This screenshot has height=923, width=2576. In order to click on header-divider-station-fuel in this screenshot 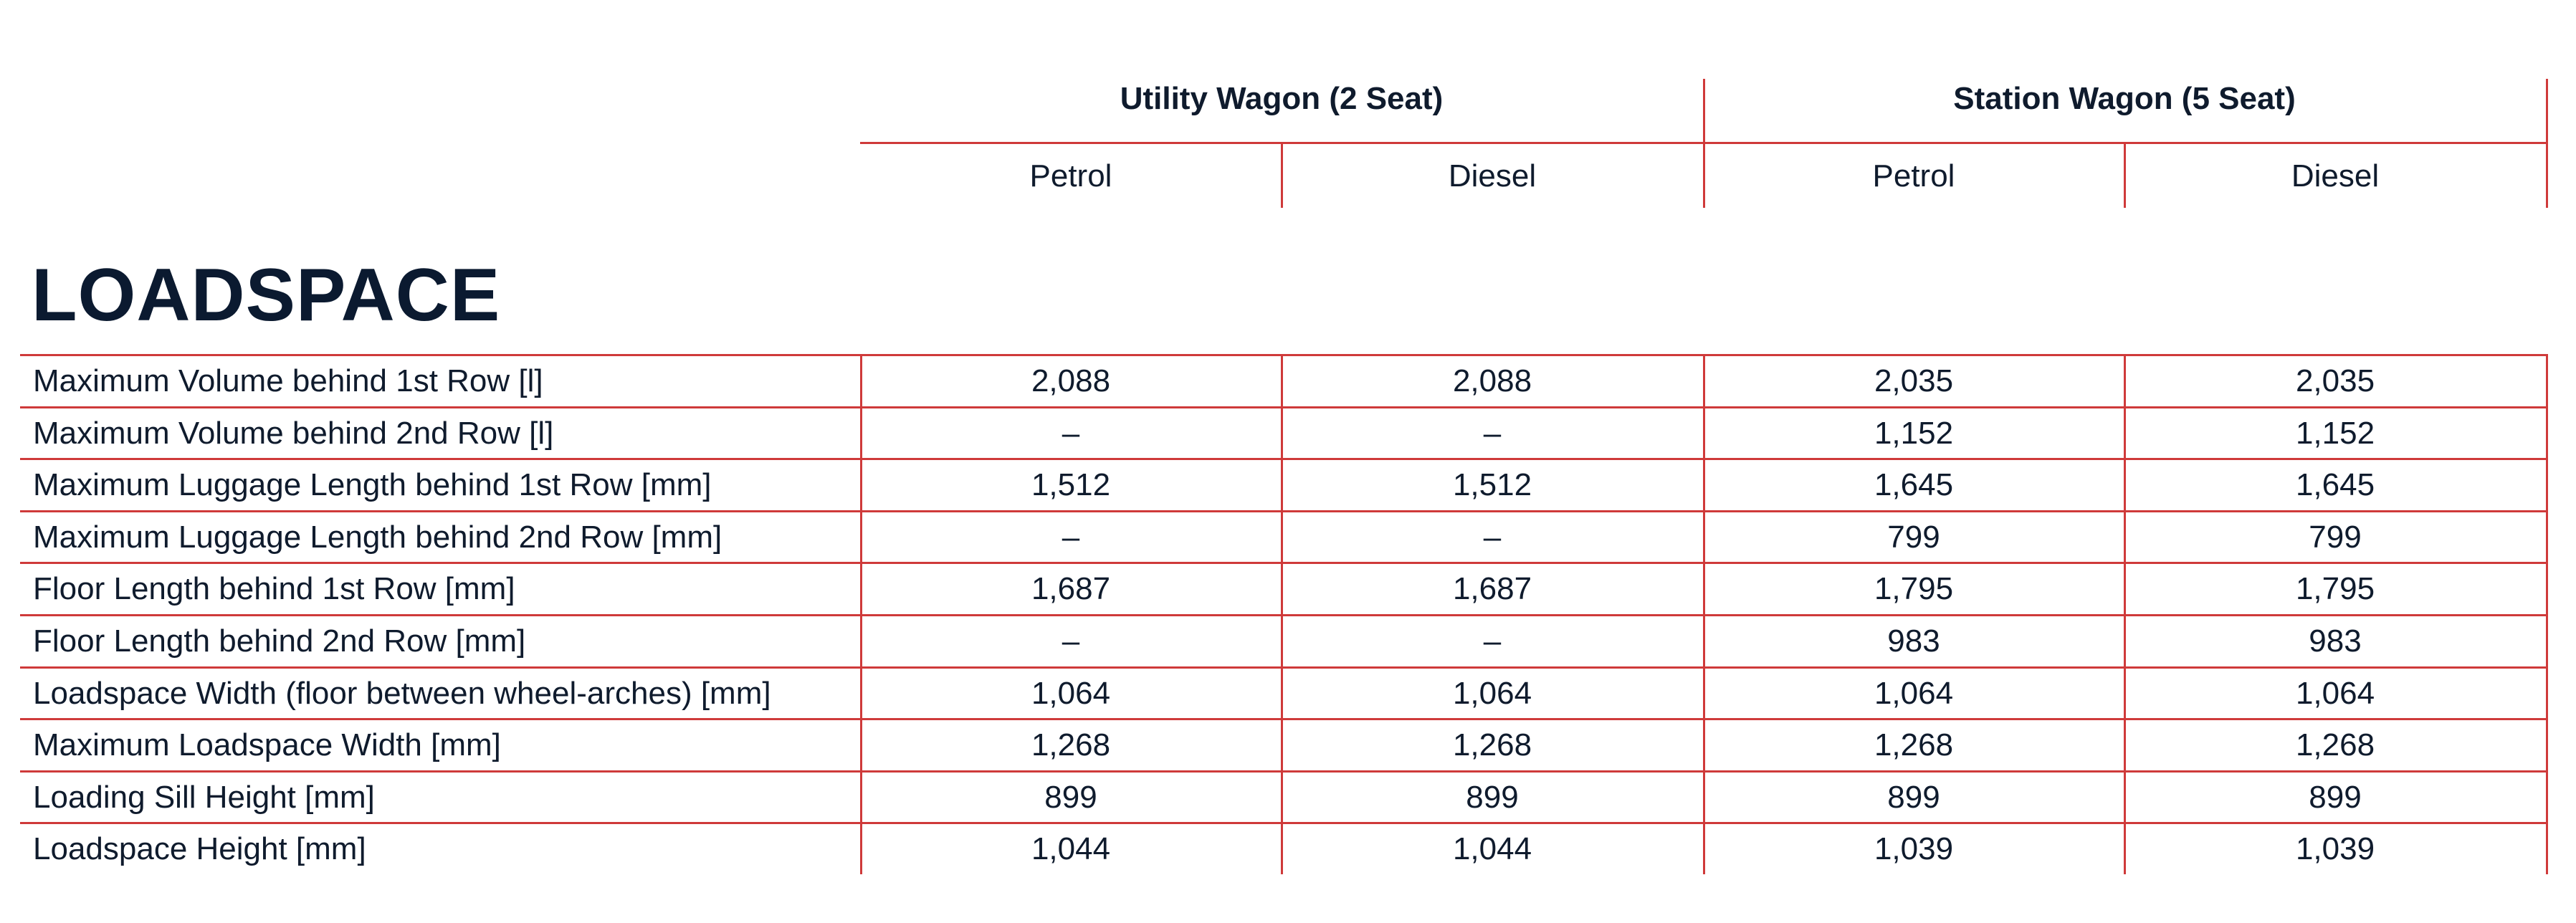, I will do `click(2125, 175)`.